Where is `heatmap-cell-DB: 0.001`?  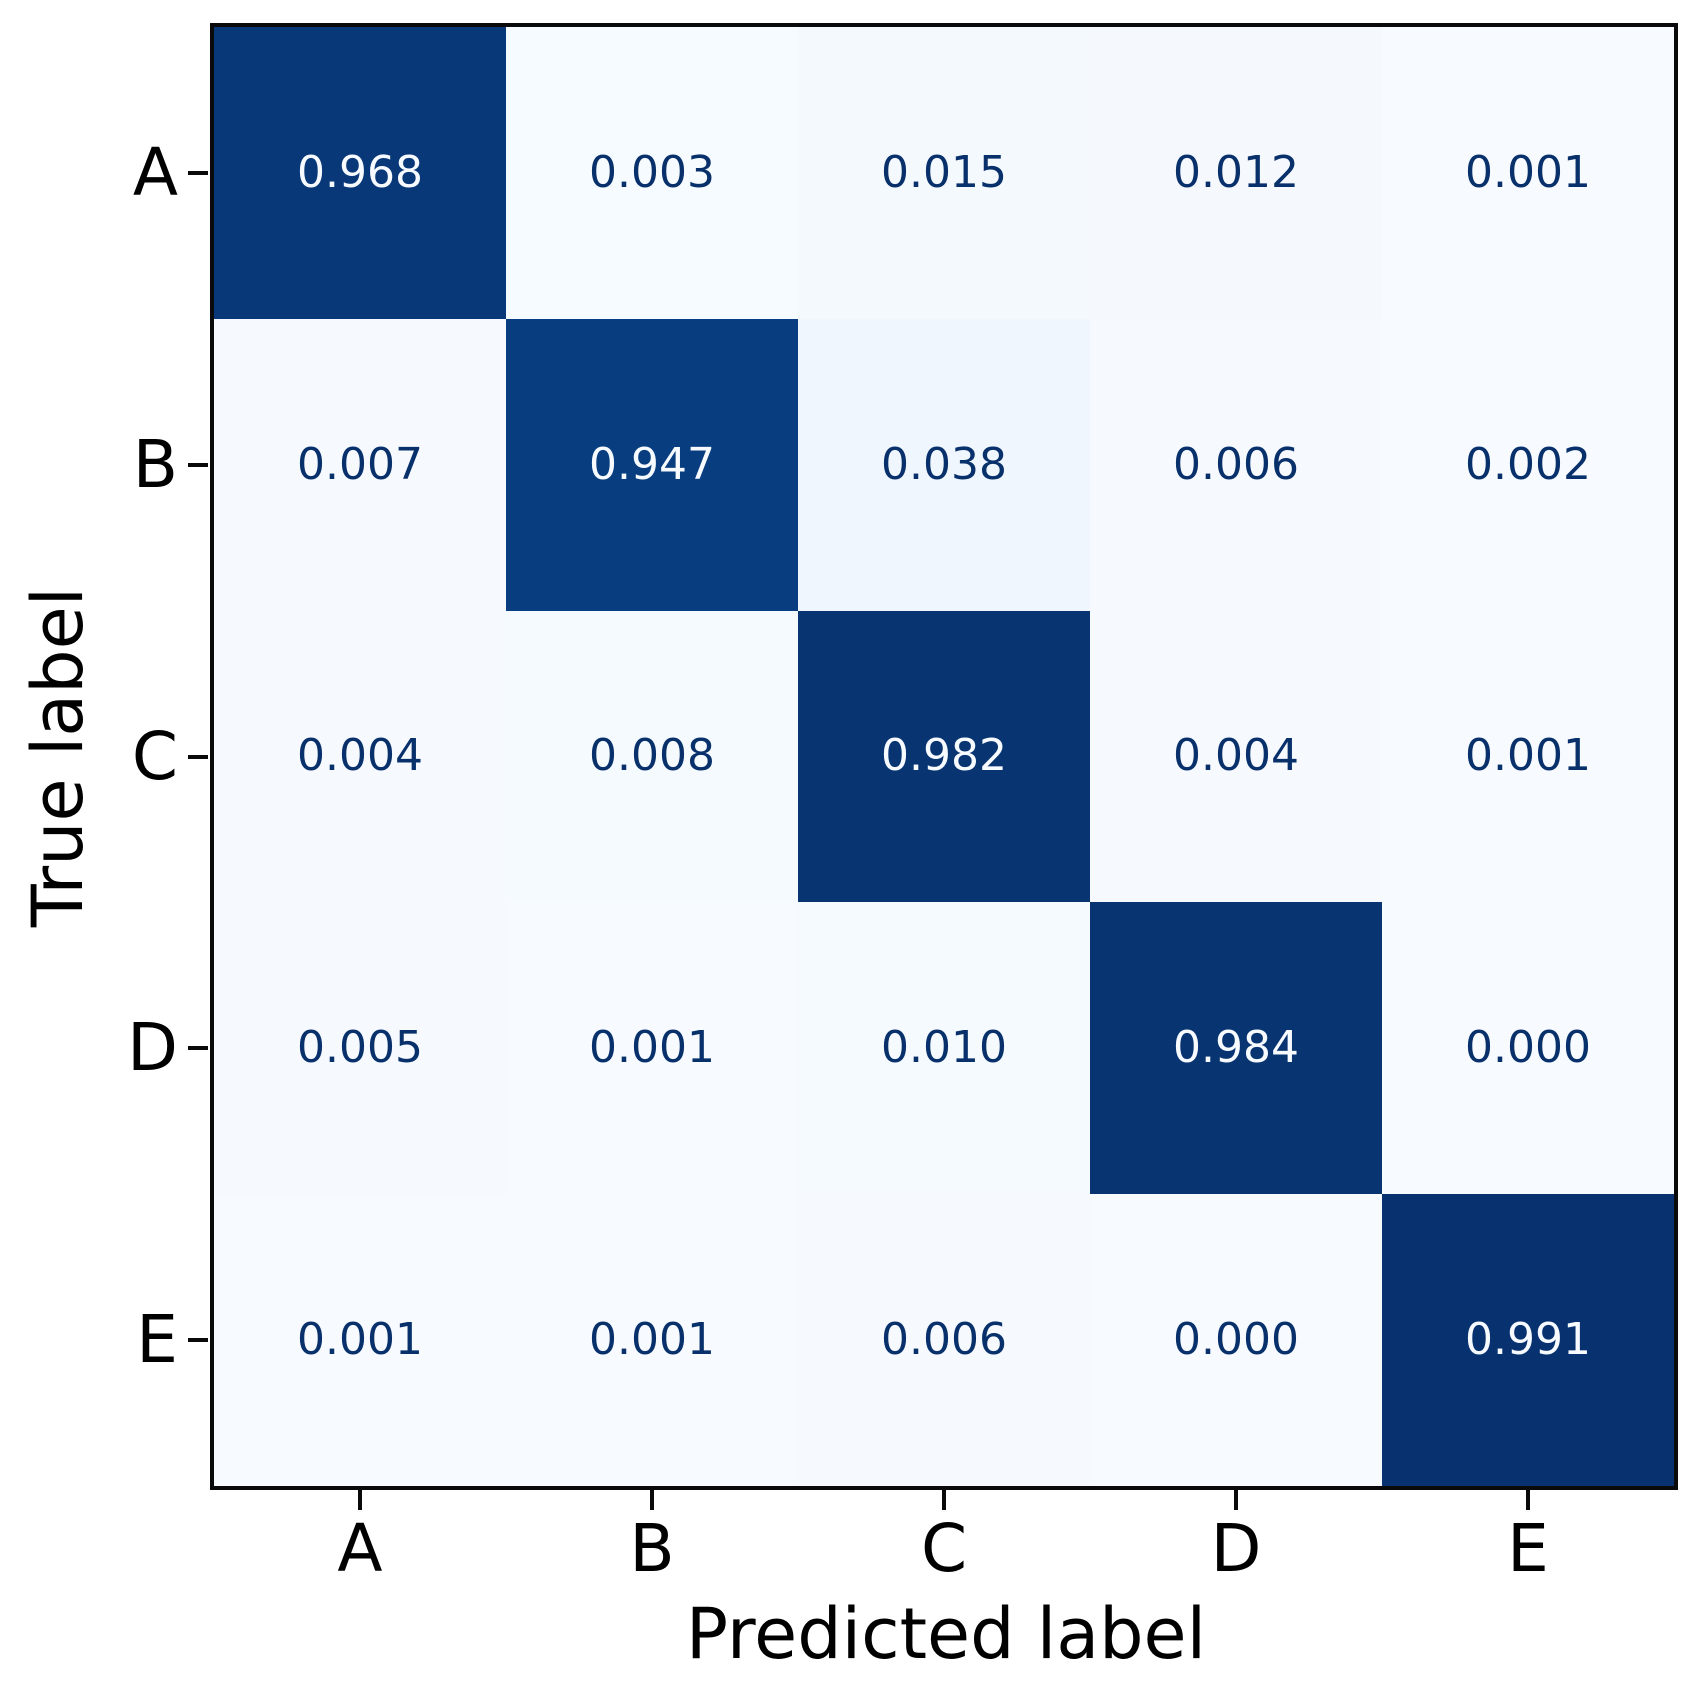 heatmap-cell-DB: 0.001 is located at coordinates (652, 1048).